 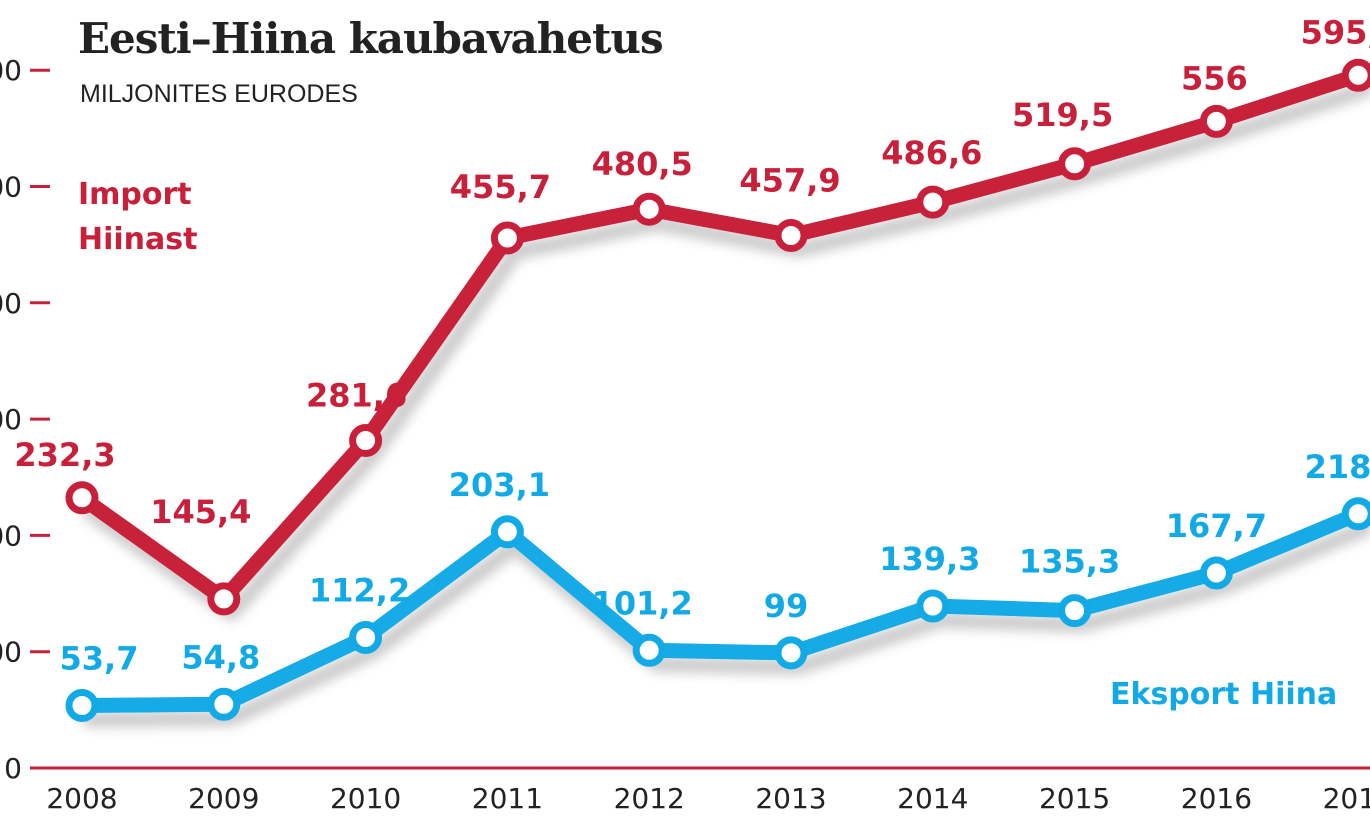 I want to click on y-tick-label: 600, so click(x=11, y=70).